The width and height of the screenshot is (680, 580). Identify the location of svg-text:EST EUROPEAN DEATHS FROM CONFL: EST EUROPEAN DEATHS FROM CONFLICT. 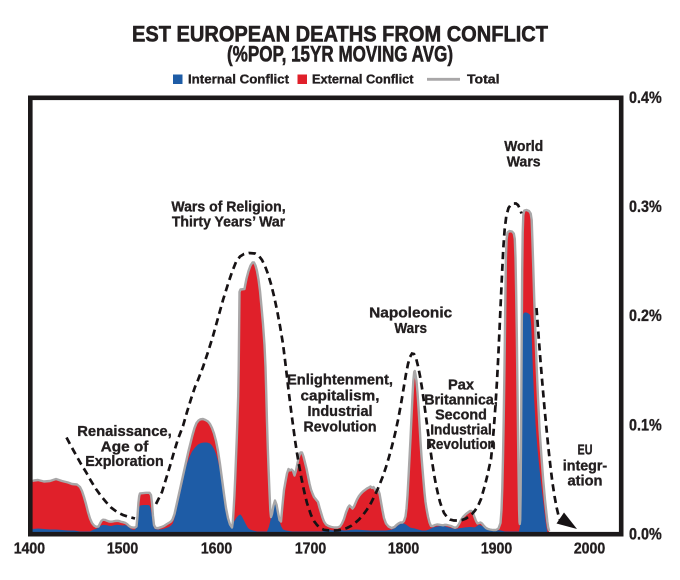
(340, 34).